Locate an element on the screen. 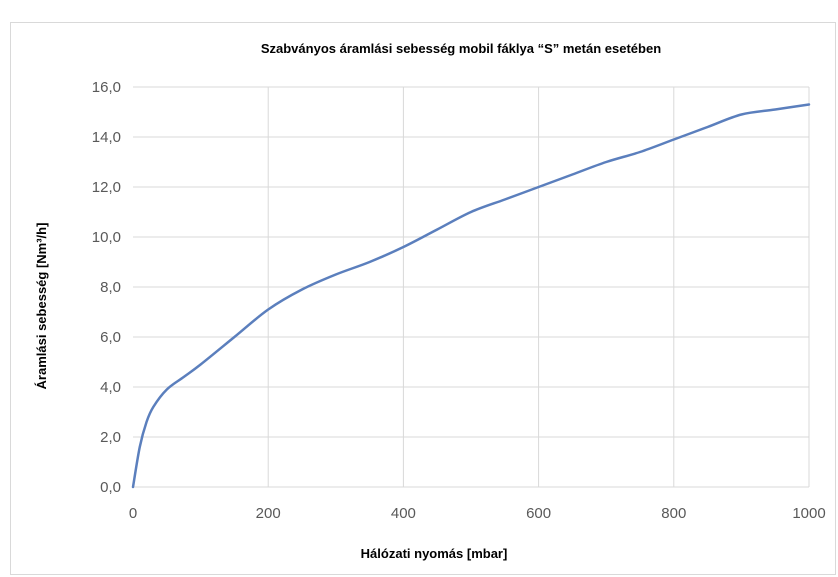 The image size is (838, 577). y-tick-label: 16,0 is located at coordinates (106, 87).